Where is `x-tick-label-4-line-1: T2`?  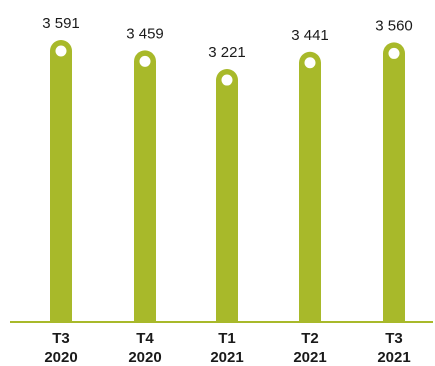
x-tick-label-4-line-1: T2 is located at coordinates (310, 338).